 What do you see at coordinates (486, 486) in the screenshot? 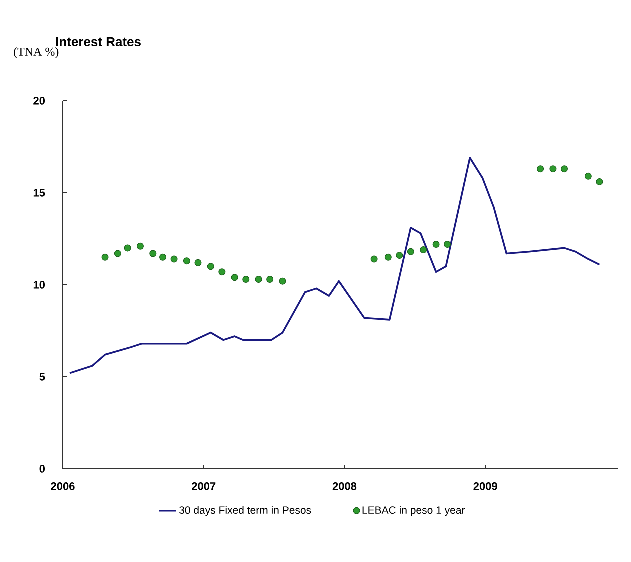
I see `x-tick-label: 2009` at bounding box center [486, 486].